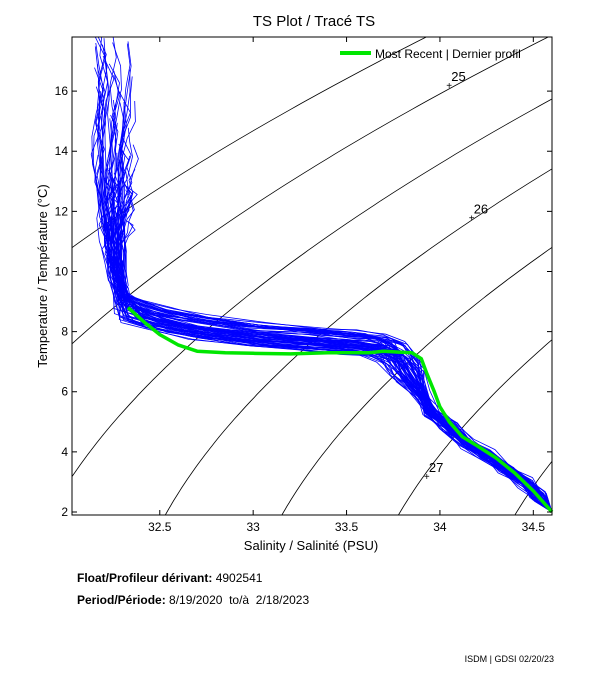 This screenshot has height=675, width=611. What do you see at coordinates (64, 332) in the screenshot?
I see `y-tick-label: 8` at bounding box center [64, 332].